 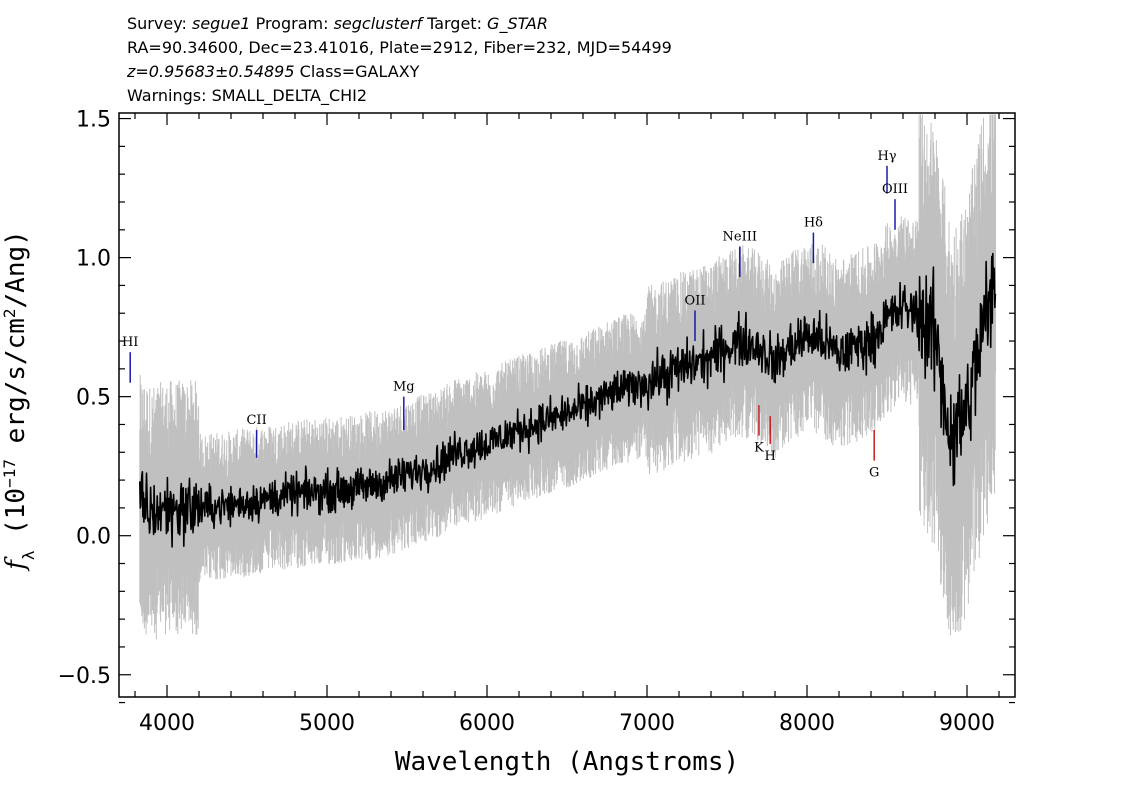 I want to click on program-label: Program:, so click(x=292, y=23).